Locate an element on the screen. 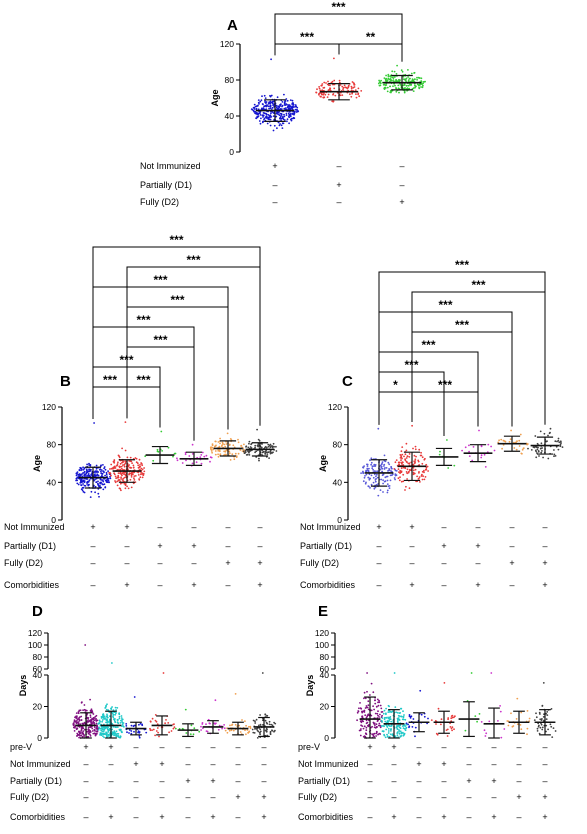 This screenshot has height=834, width=587. panel-label: B is located at coordinates (65, 381).